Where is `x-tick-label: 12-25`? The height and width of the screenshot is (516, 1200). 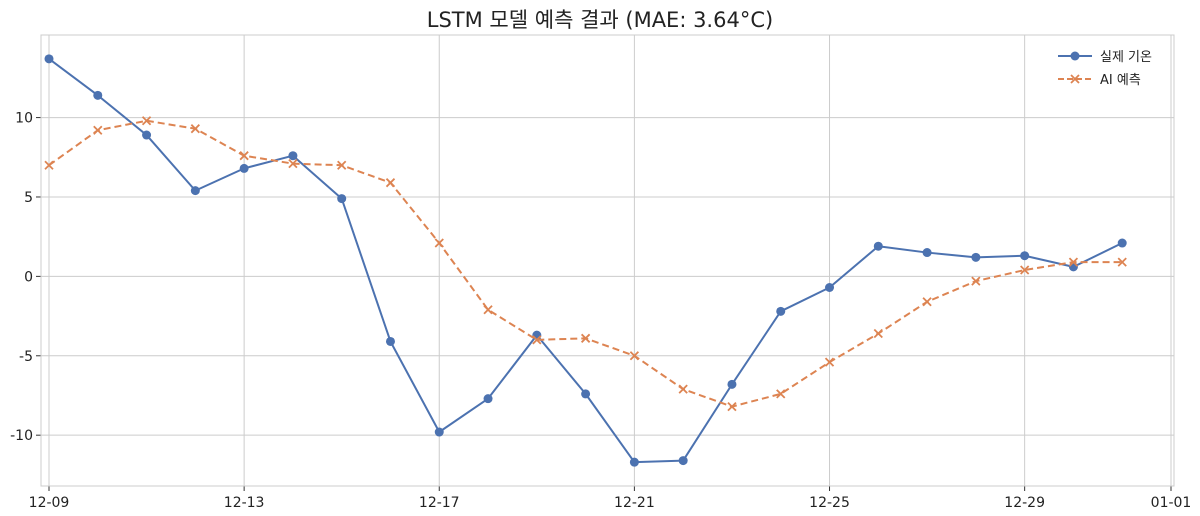 x-tick-label: 12-25 is located at coordinates (829, 503).